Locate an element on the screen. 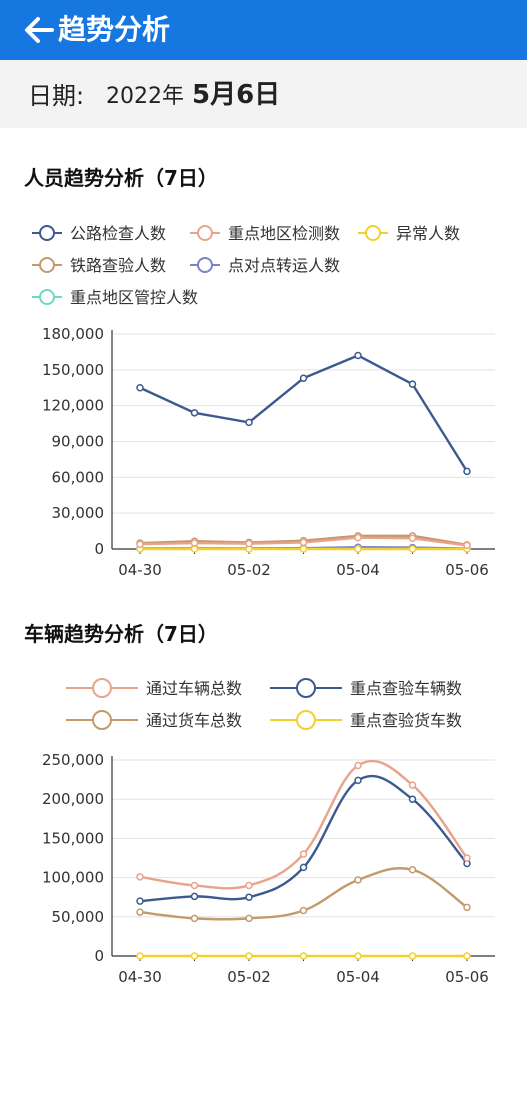  y-tick-label: 120,000 is located at coordinates (73, 406).